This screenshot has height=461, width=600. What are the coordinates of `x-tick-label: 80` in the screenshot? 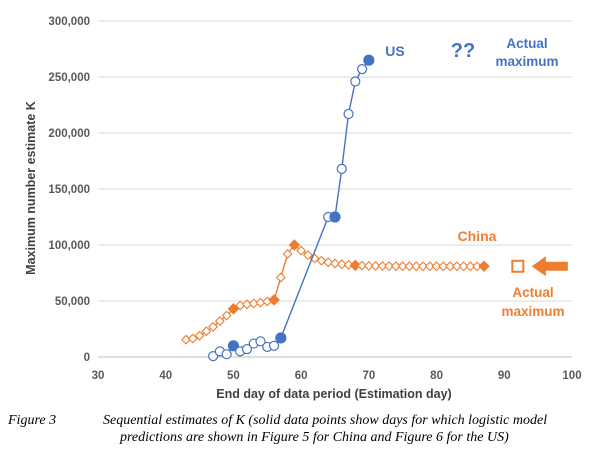 It's located at (436, 376).